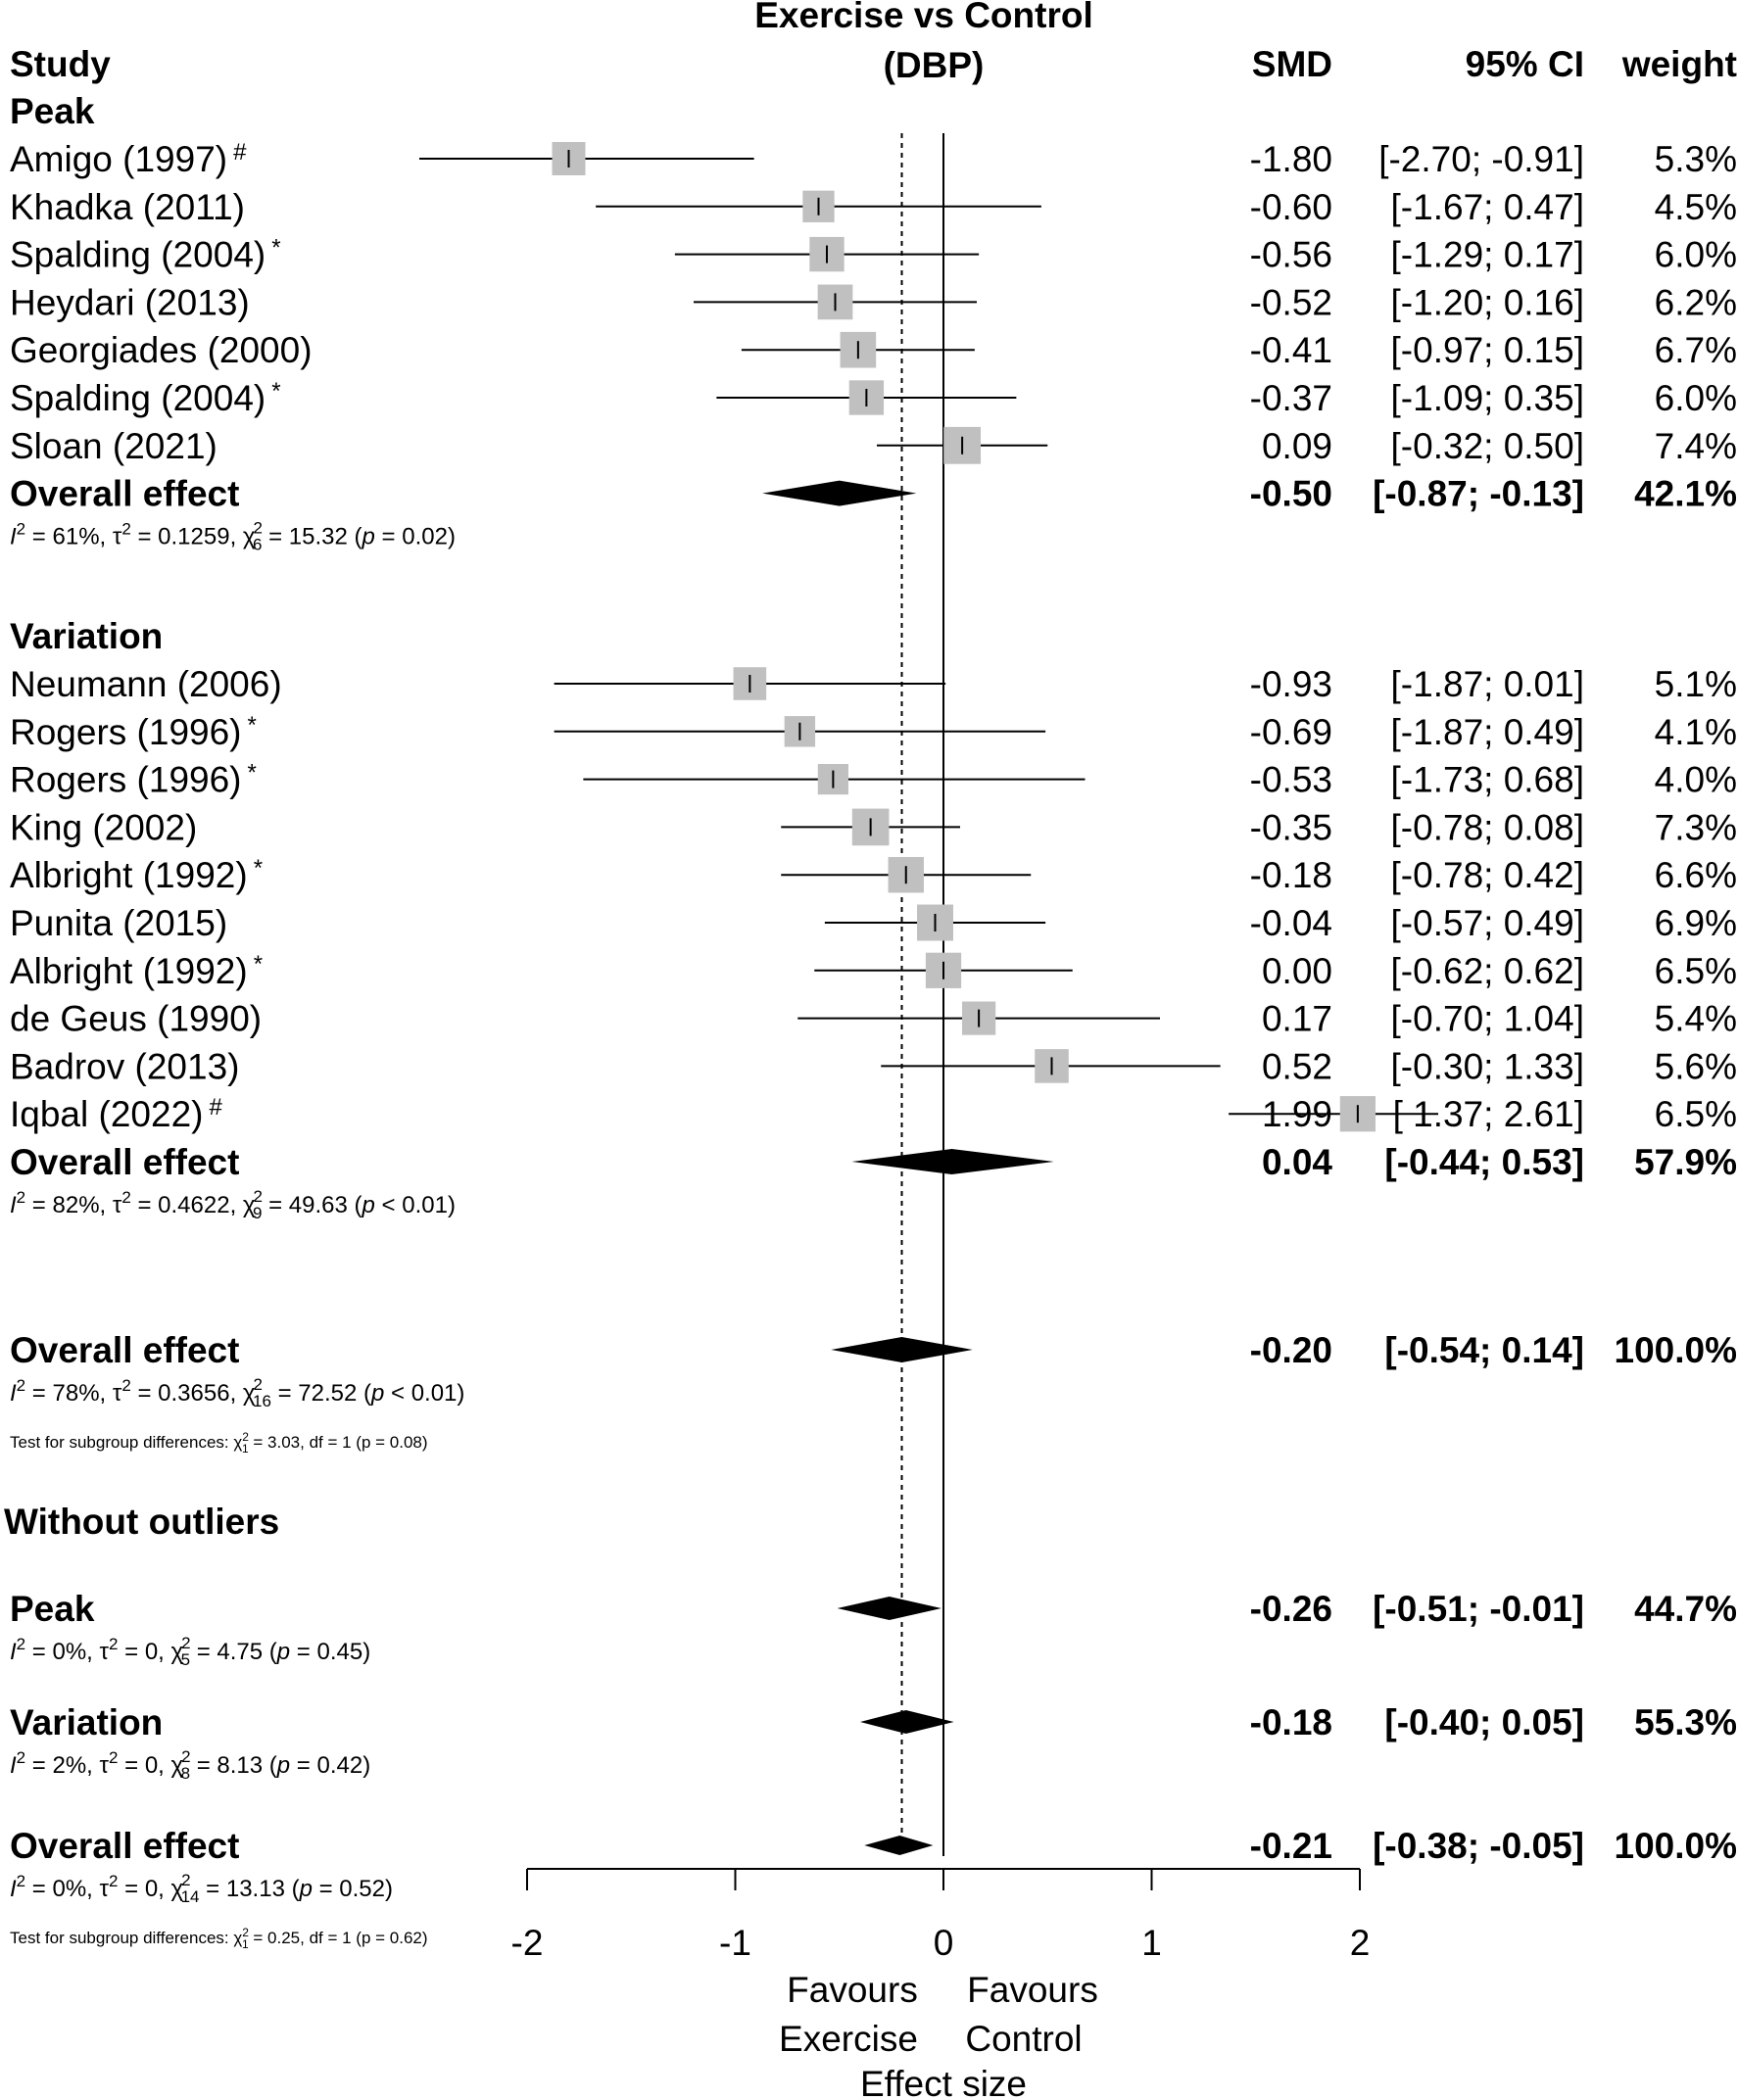 This screenshot has height=2100, width=1738. Describe the element at coordinates (899, 1845) in the screenshot. I see `without-outliers-overall-diamond` at that location.